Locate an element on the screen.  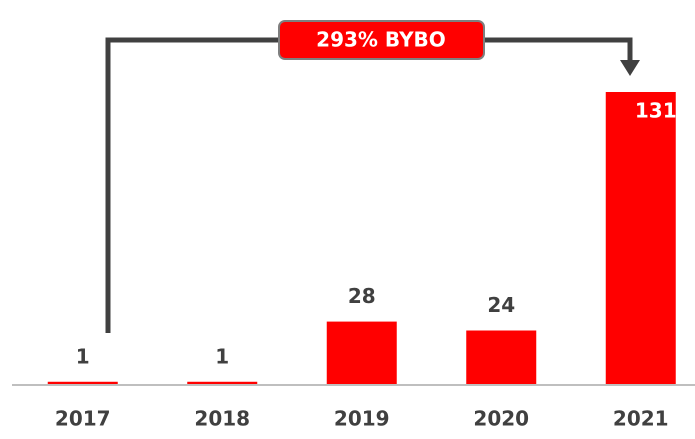
x-tick-label: 2017 is located at coordinates (83, 419).